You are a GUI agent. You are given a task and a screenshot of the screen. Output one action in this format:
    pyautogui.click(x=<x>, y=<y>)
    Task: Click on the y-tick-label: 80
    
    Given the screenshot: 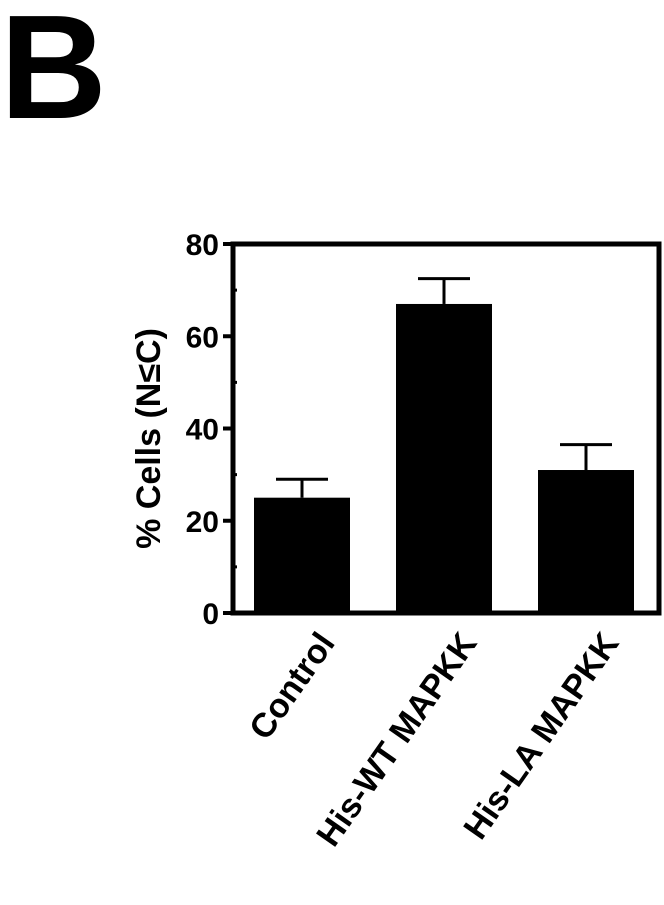 What is the action you would take?
    pyautogui.click(x=202, y=245)
    